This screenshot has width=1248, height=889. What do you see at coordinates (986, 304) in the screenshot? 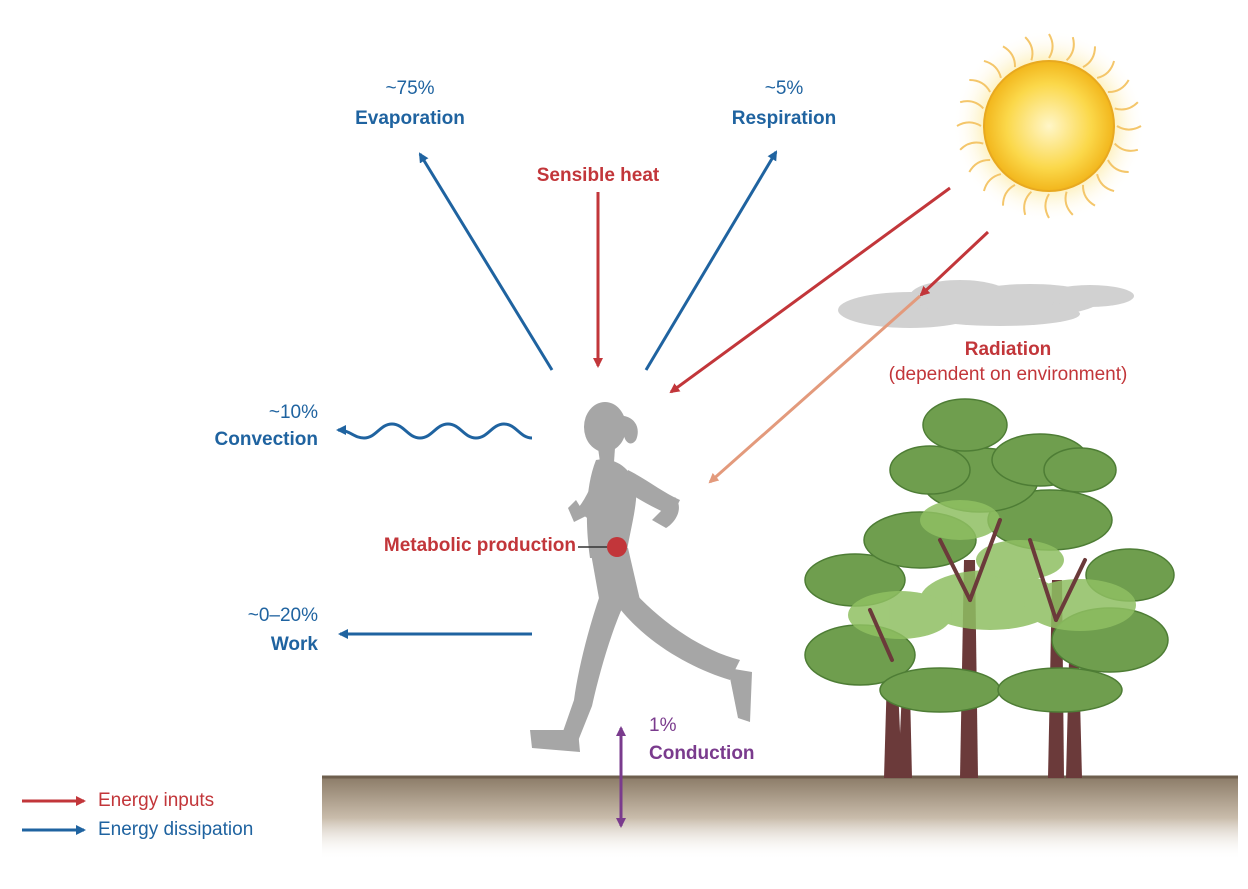
I see `cloud-icon` at bounding box center [986, 304].